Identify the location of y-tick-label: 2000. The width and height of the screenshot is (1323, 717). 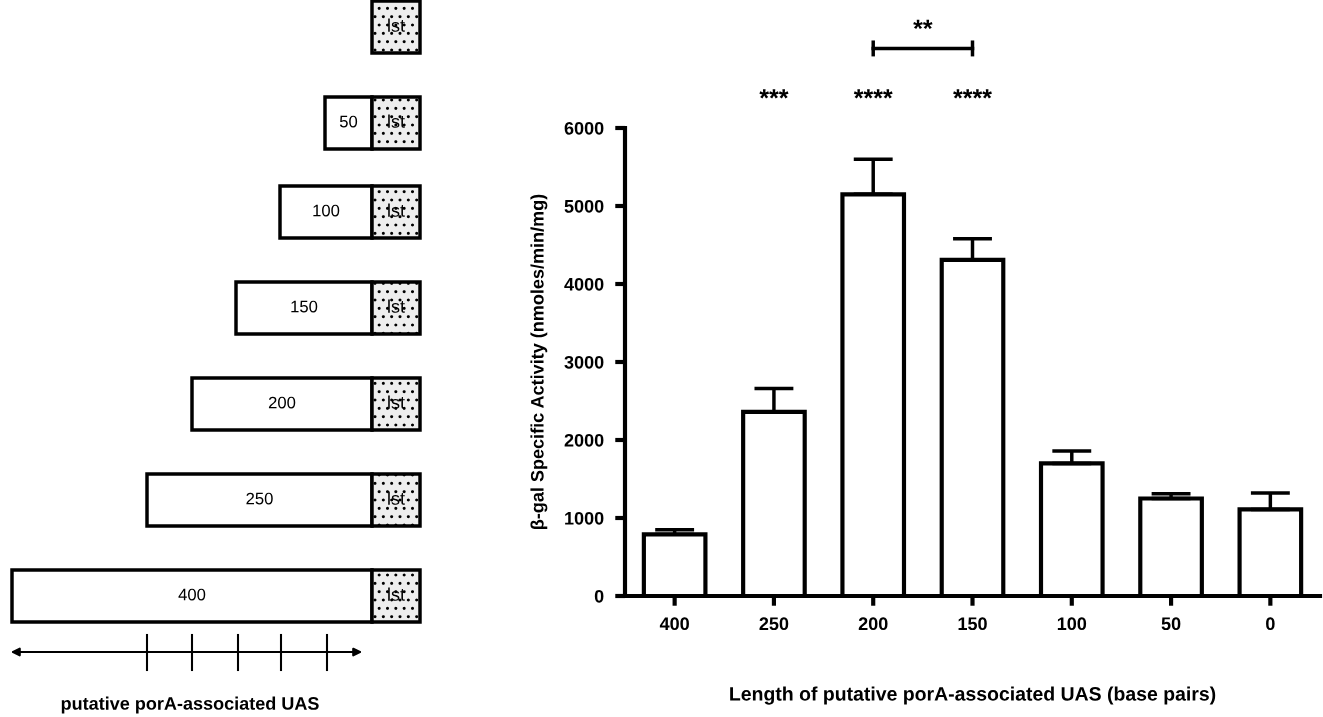
(584, 440).